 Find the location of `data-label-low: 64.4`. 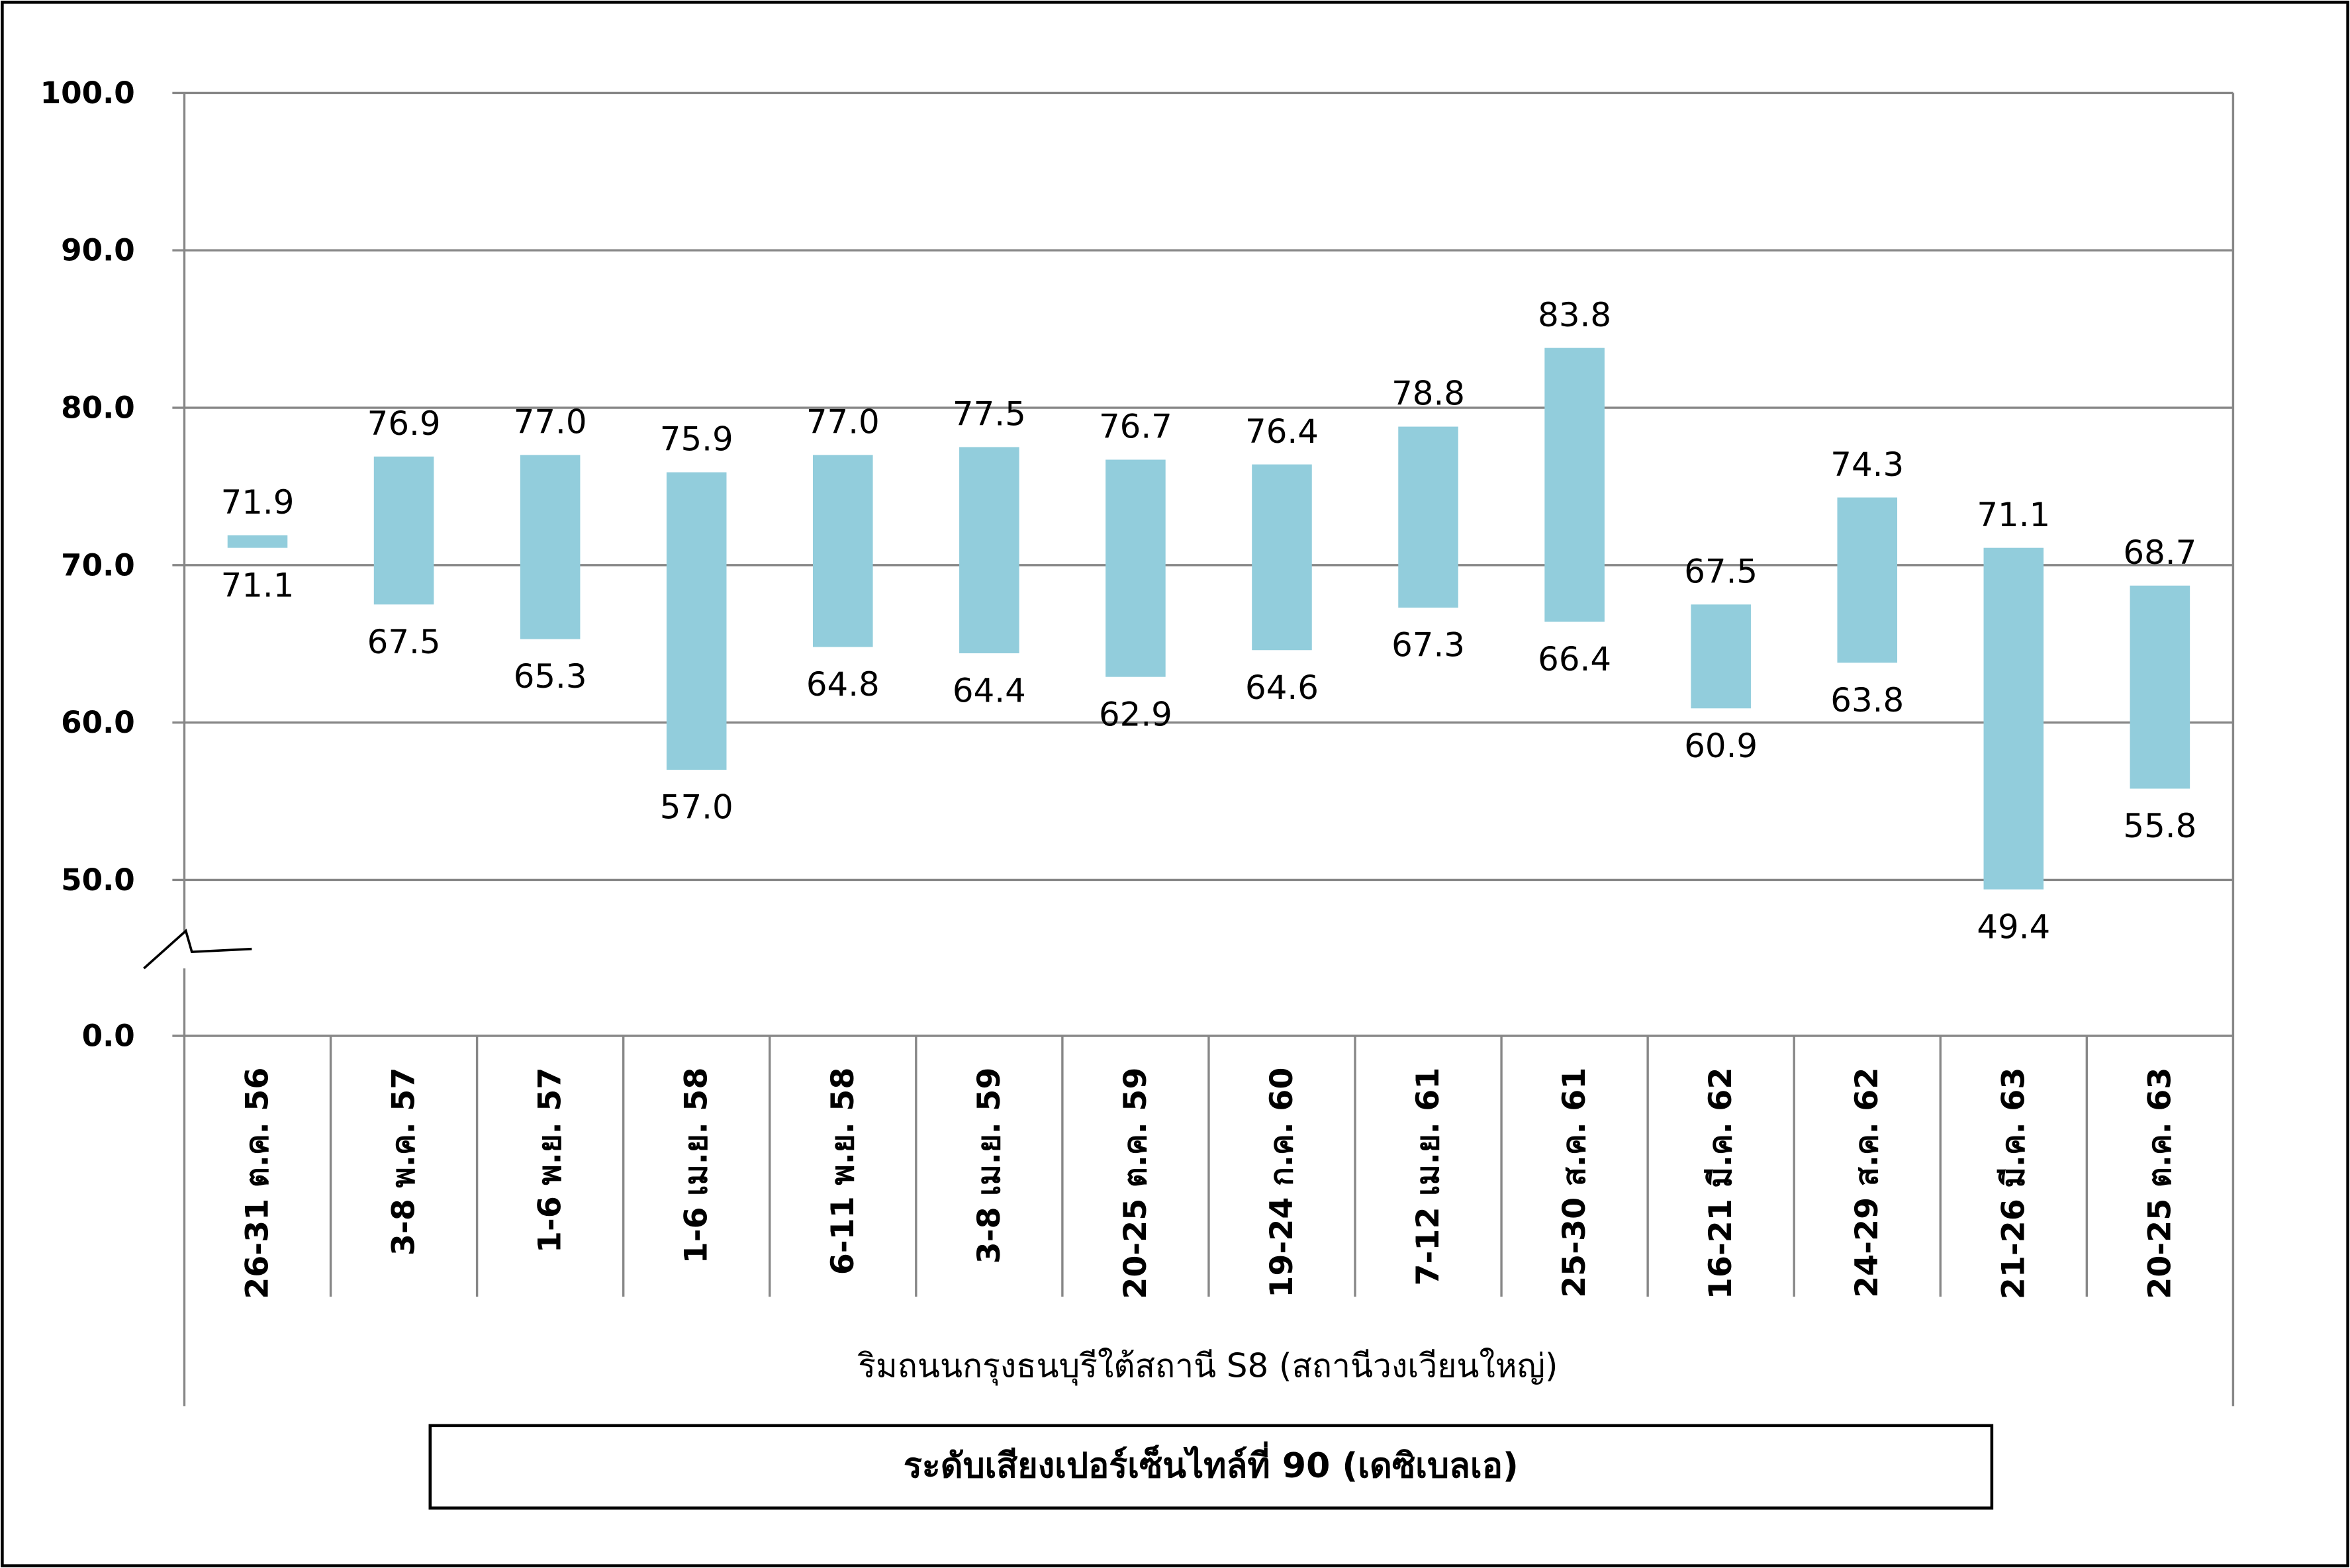

data-label-low: 64.4 is located at coordinates (989, 691).